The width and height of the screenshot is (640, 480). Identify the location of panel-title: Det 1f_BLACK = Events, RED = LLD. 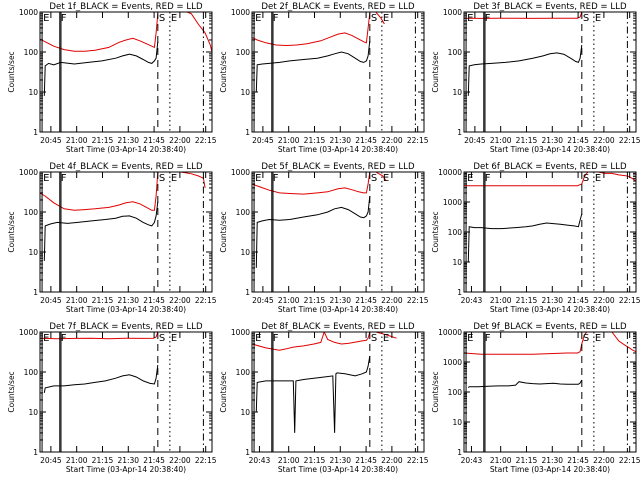
(126, 7).